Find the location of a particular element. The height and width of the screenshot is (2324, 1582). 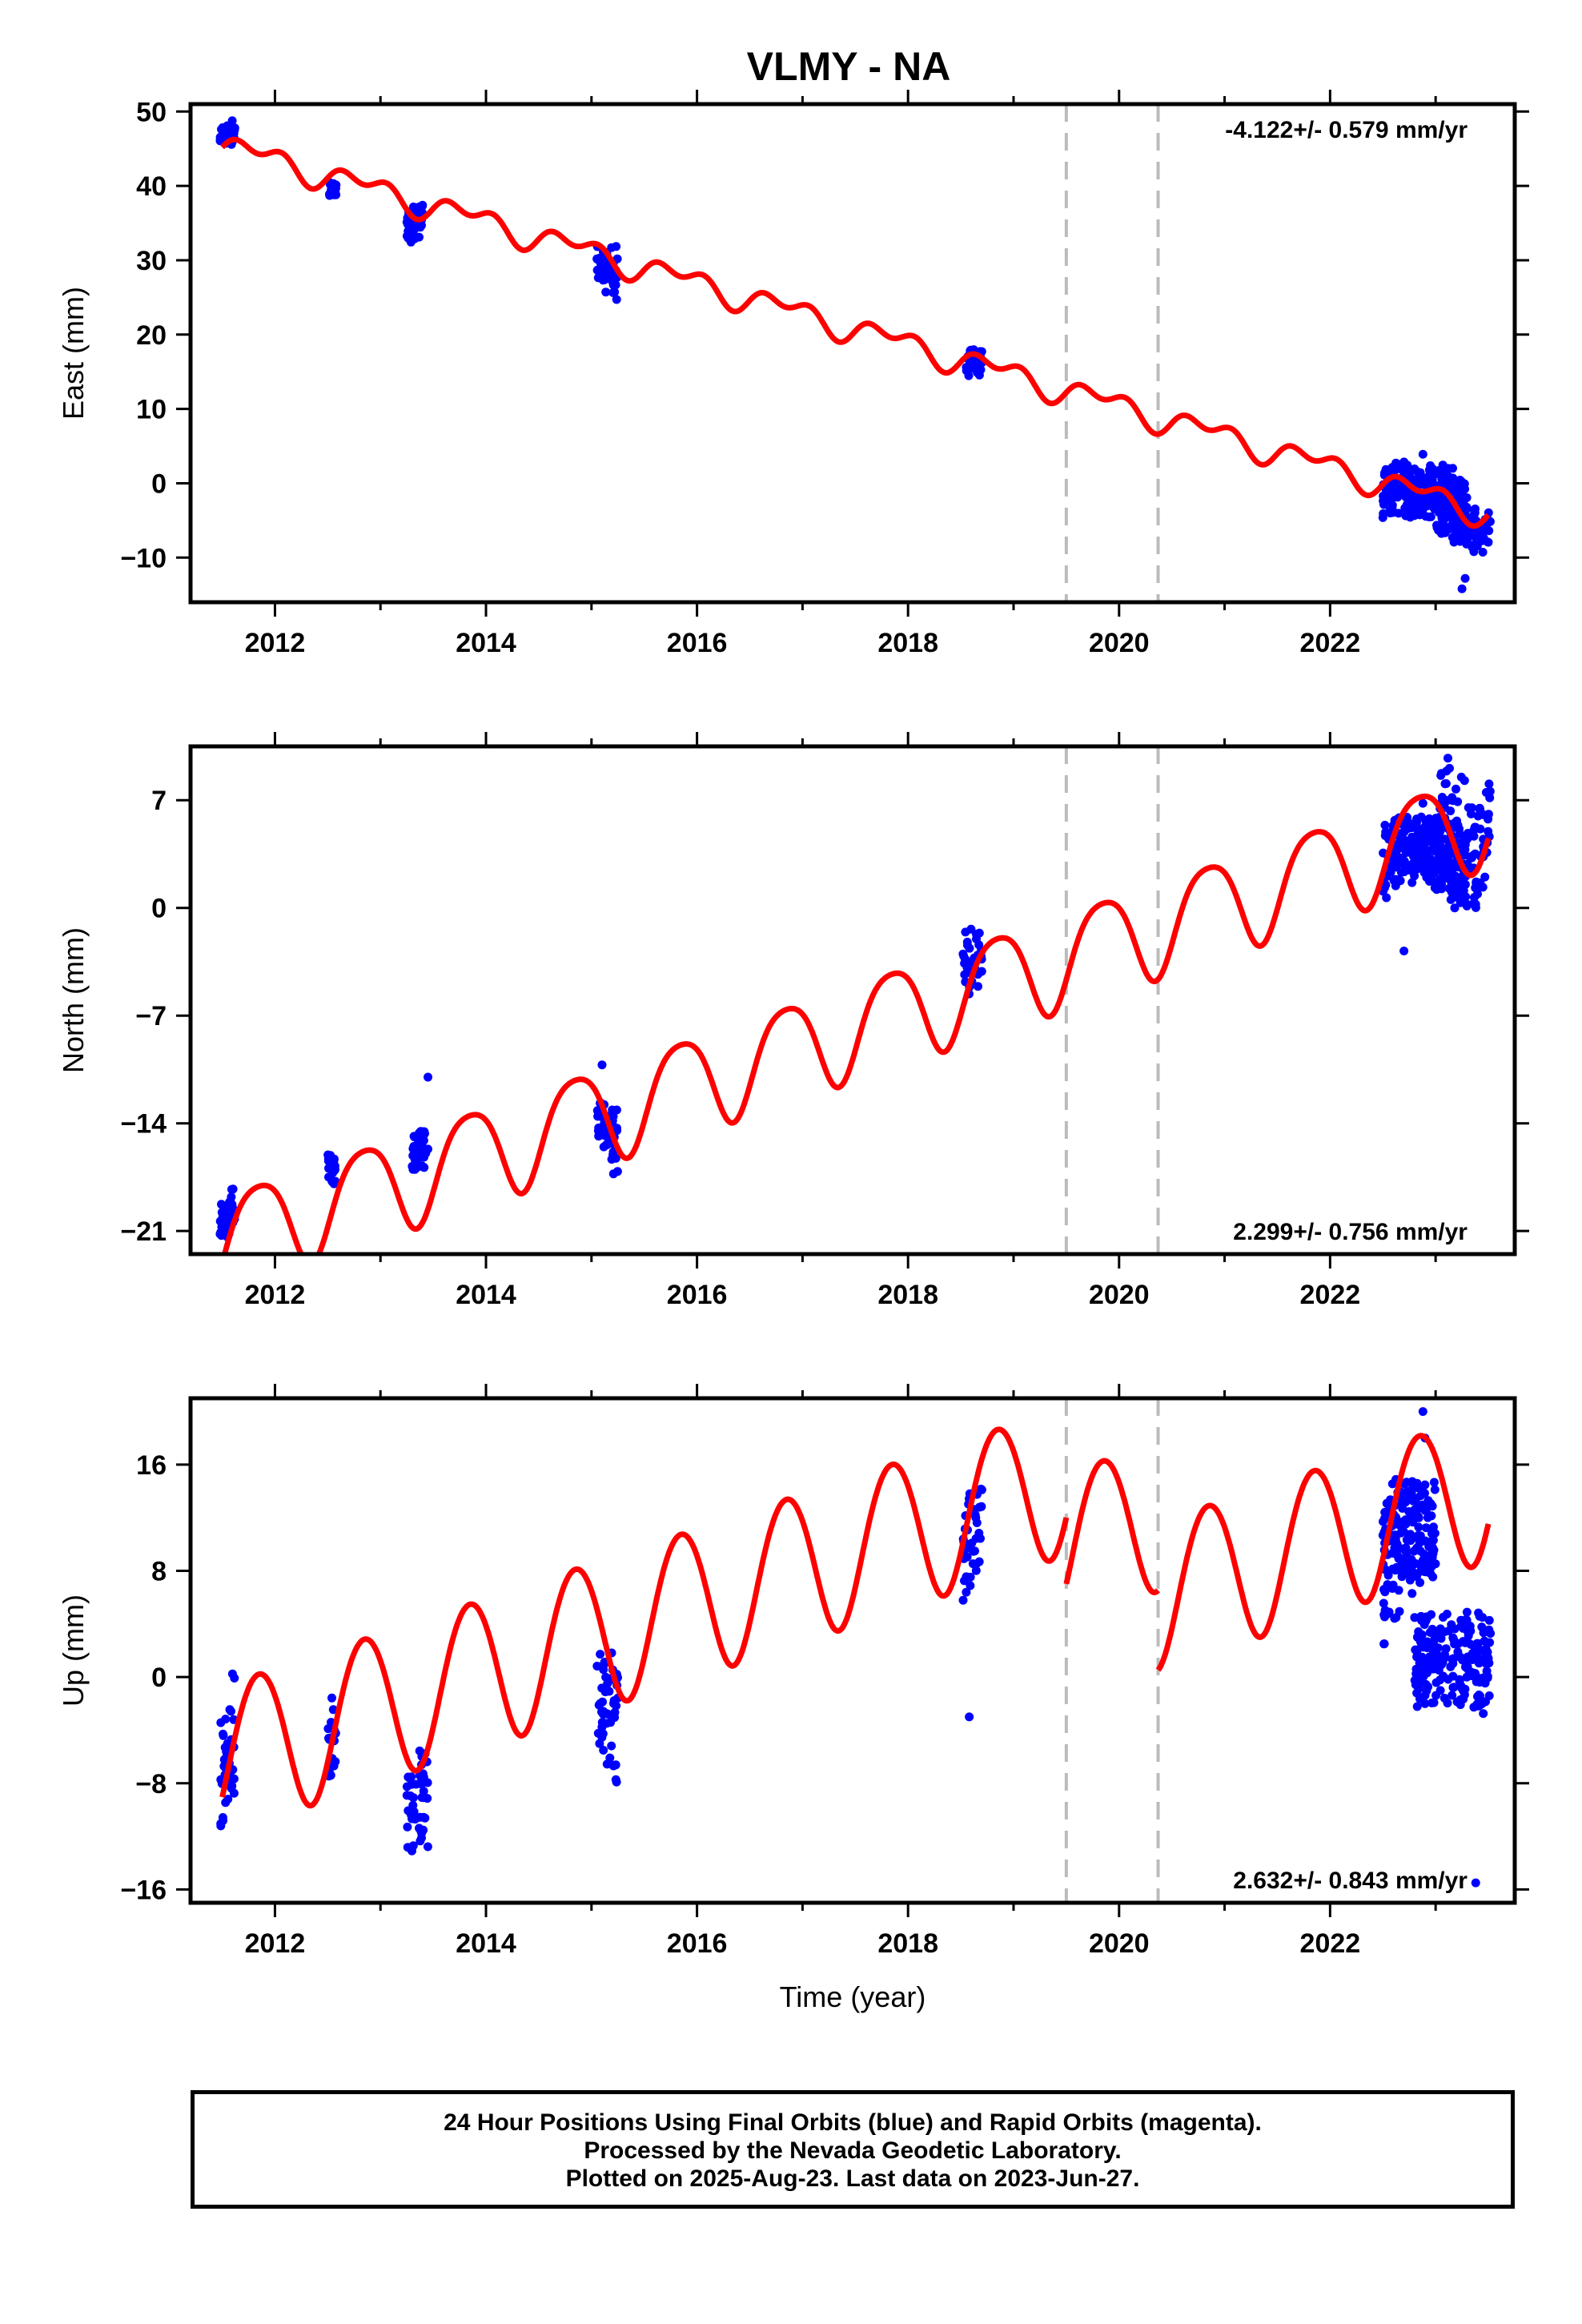

y-tick-label: −21 is located at coordinates (144, 1231).